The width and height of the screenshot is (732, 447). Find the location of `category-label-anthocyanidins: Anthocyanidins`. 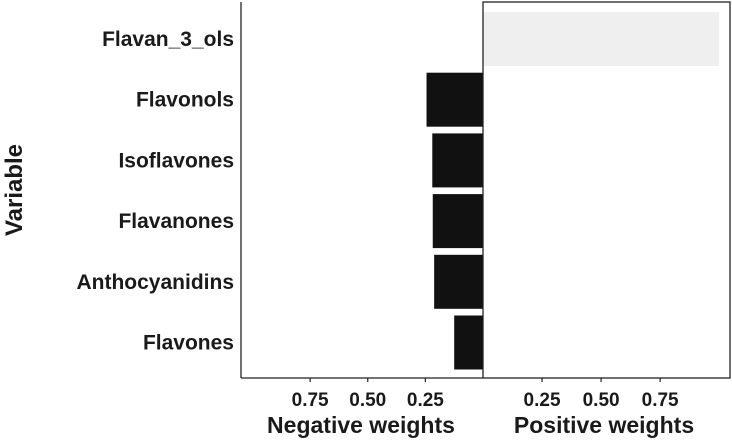

category-label-anthocyanidins: Anthocyanidins is located at coordinates (155, 282).